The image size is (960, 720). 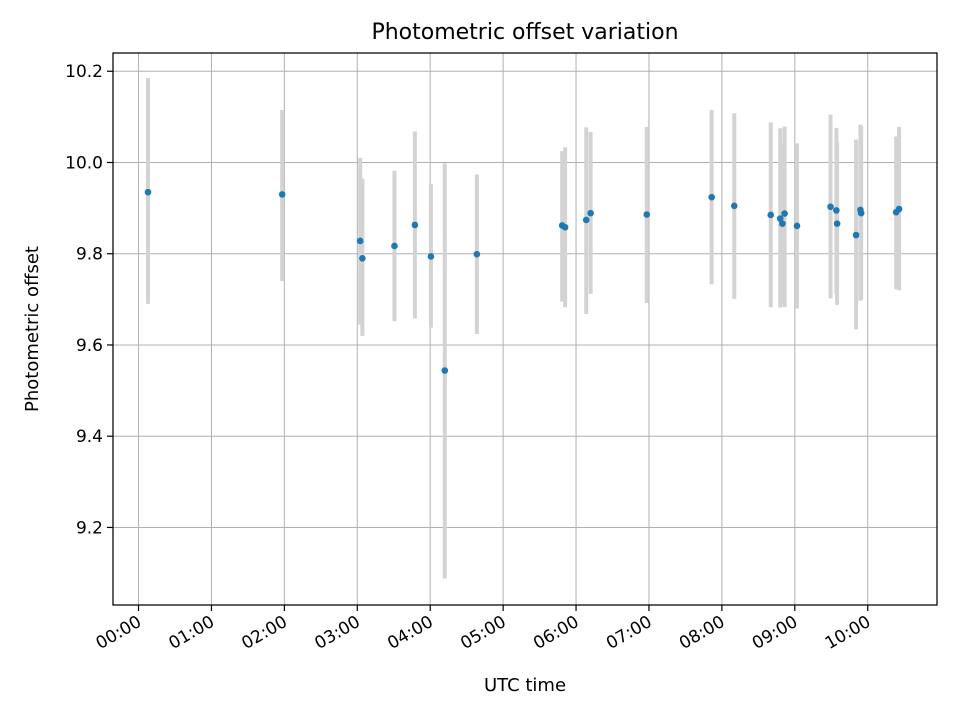 What do you see at coordinates (32, 329) in the screenshot?
I see `y-axis-label: Photometric offset` at bounding box center [32, 329].